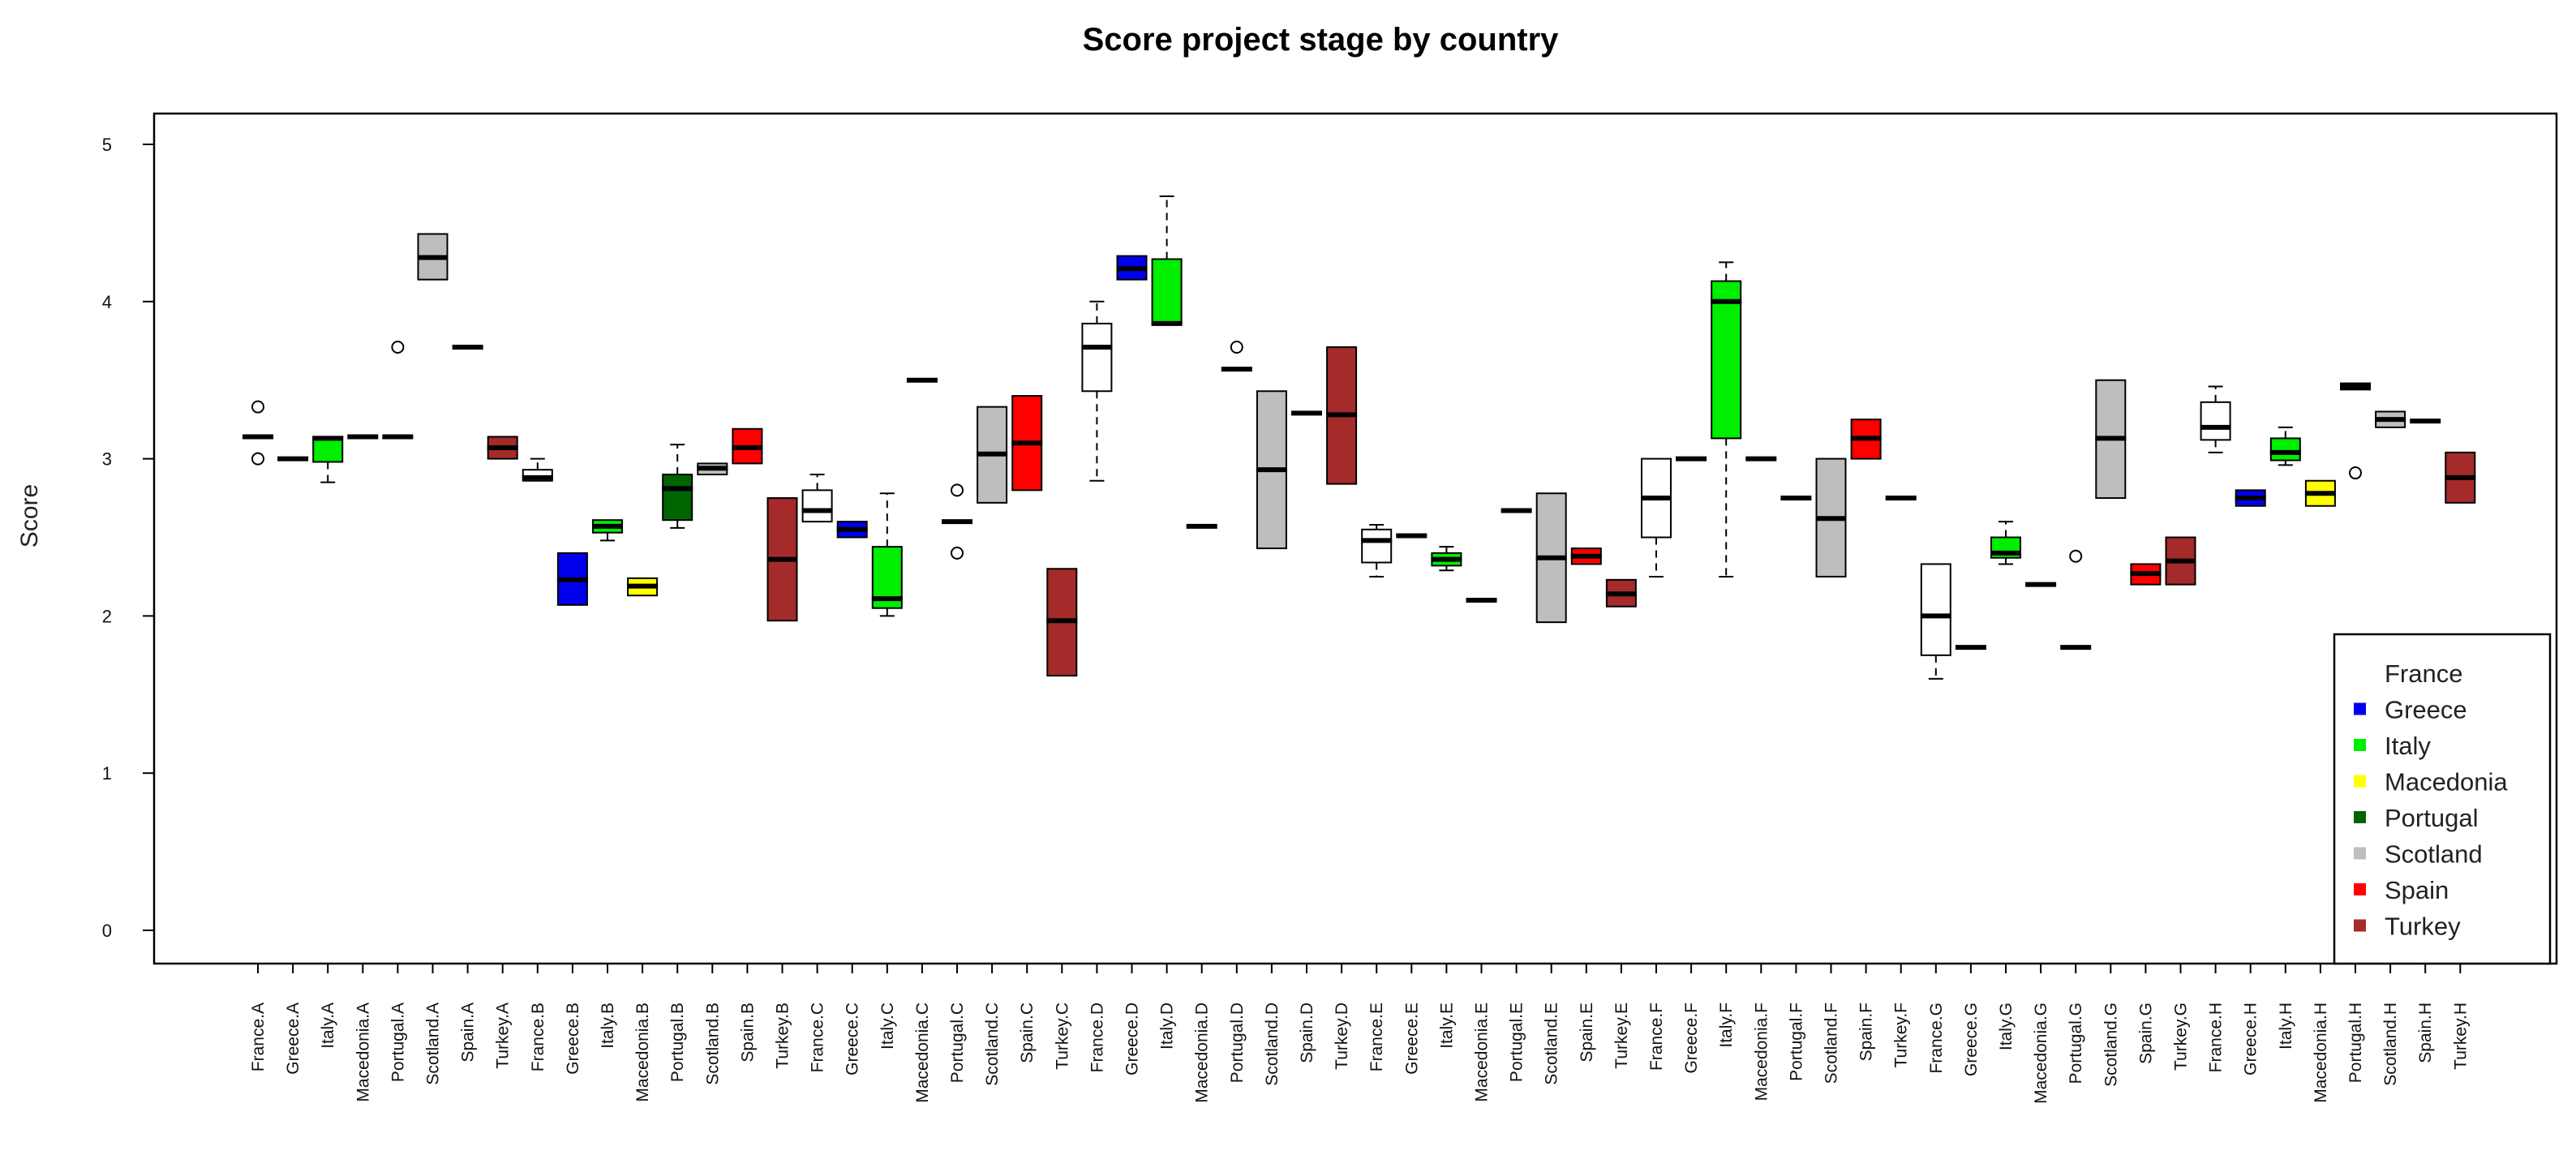  What do you see at coordinates (2460, 1036) in the screenshot?
I see `x-tick-label: Turkey.H` at bounding box center [2460, 1036].